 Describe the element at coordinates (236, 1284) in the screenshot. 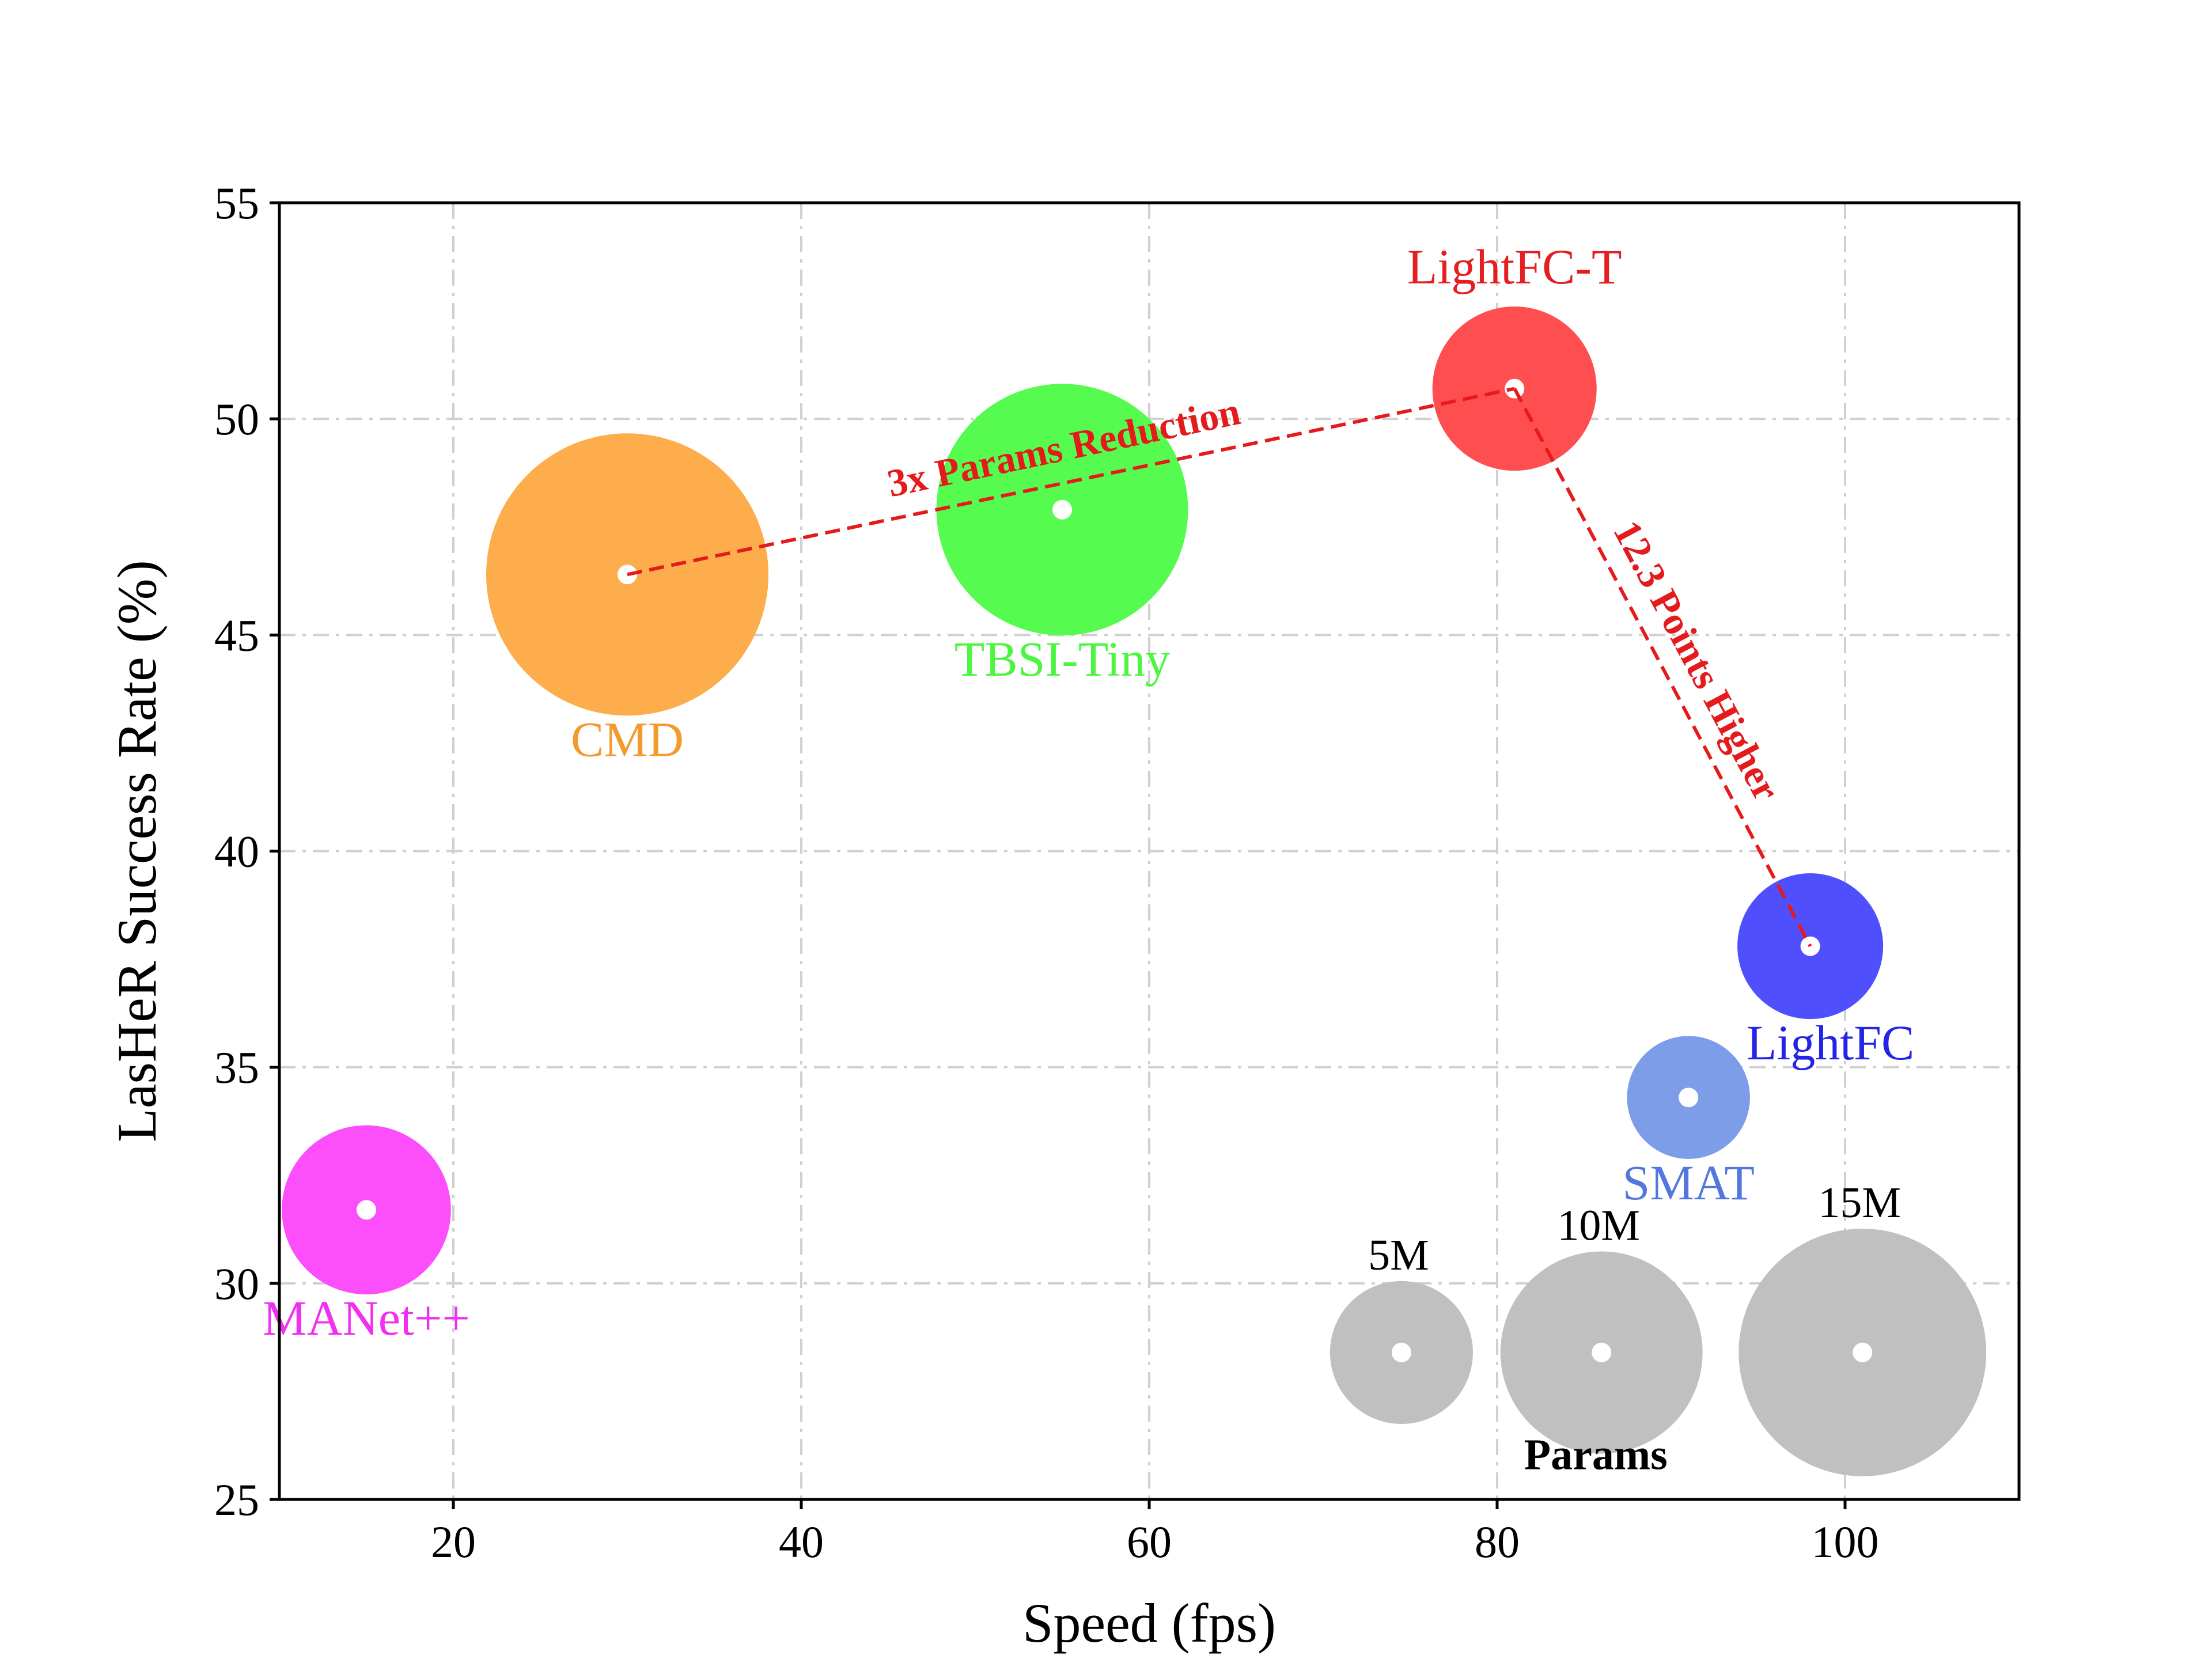

I see `y-tick-label-1: 30` at that location.